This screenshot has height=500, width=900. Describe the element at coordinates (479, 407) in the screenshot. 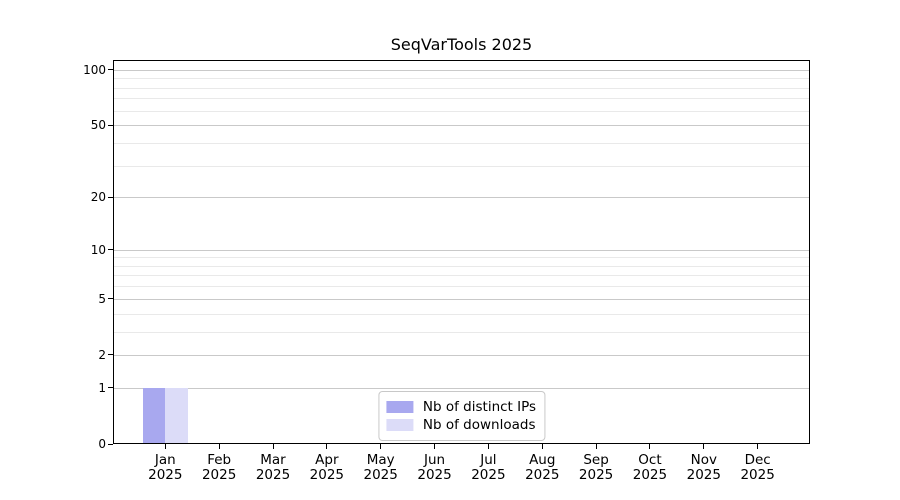

I see `legend-label-distinct-ips: Nb of distinct IPs` at that location.